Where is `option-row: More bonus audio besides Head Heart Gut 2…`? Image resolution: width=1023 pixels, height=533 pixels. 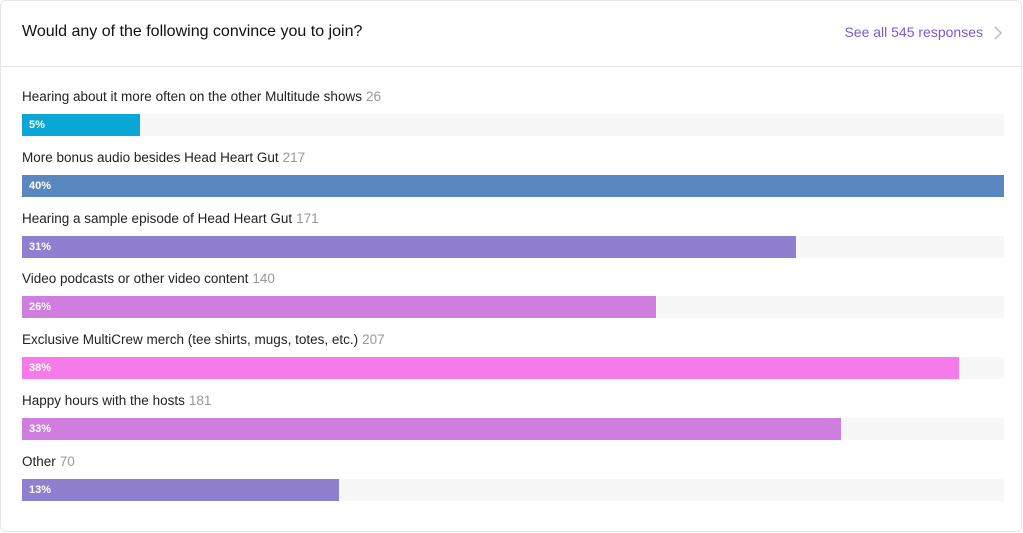
option-row: More bonus audio besides Head Heart Gut 2… is located at coordinates (513, 173).